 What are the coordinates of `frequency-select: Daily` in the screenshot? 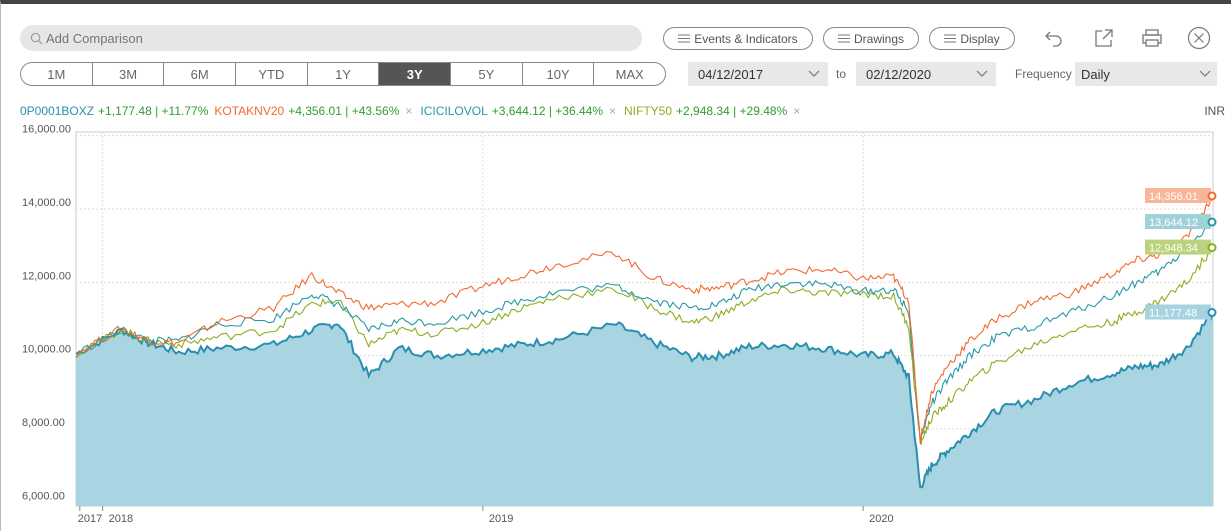 It's located at (1146, 74).